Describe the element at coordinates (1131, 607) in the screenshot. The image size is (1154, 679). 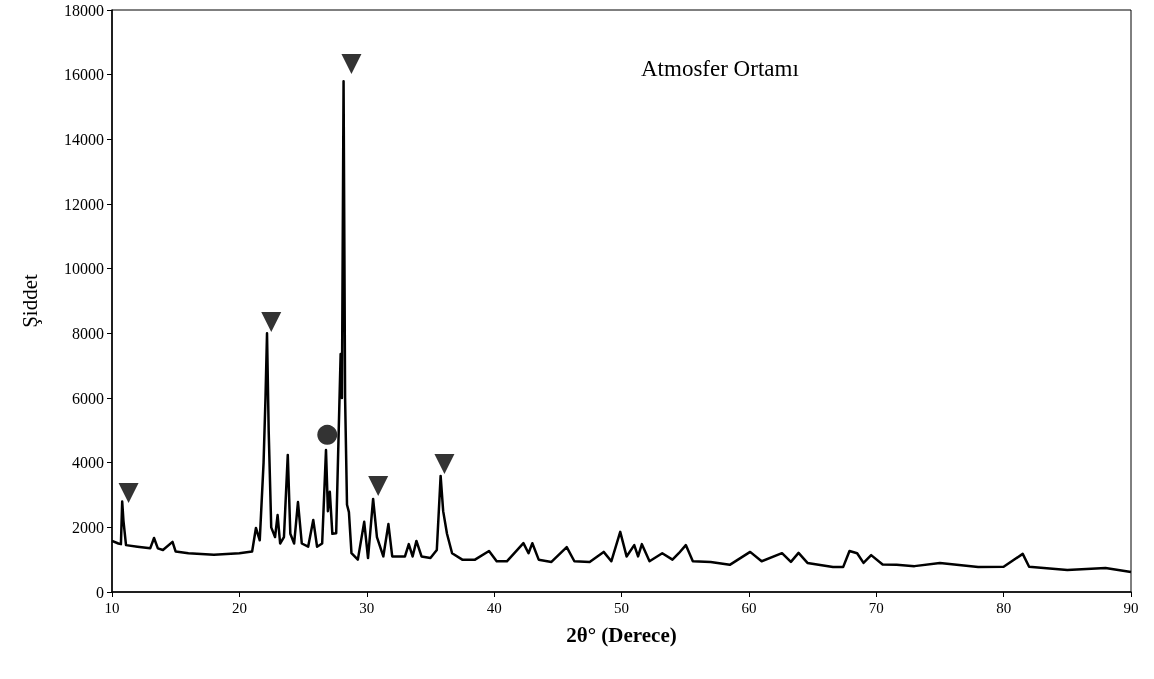
I see `x-tick-label: 90` at that location.